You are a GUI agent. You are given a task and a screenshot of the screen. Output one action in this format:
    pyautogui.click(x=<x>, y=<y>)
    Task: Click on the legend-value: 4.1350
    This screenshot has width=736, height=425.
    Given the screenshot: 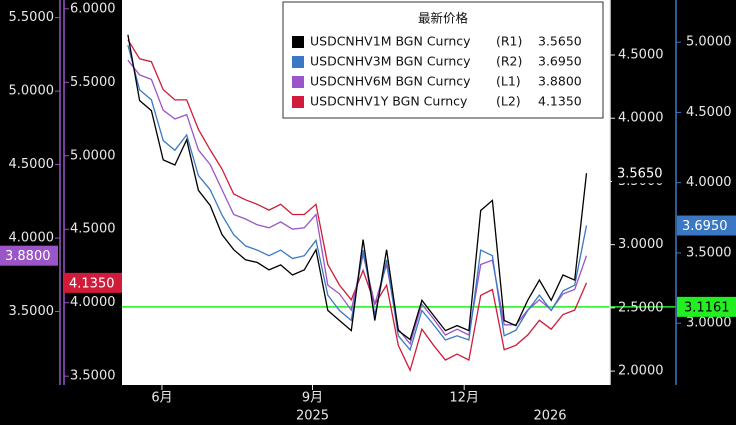 What is the action you would take?
    pyautogui.click(x=560, y=101)
    